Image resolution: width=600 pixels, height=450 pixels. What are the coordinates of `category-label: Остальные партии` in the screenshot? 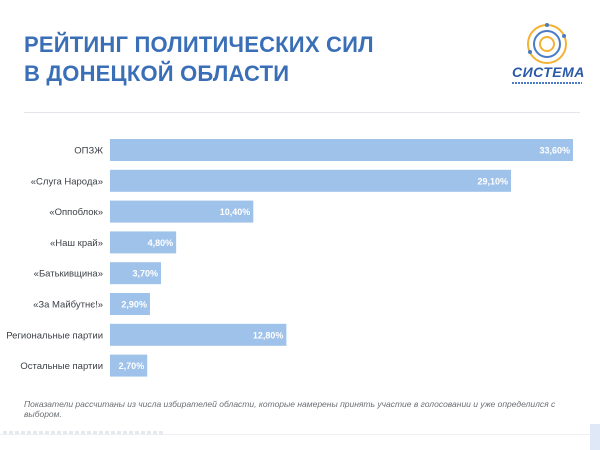 It's located at (61, 366).